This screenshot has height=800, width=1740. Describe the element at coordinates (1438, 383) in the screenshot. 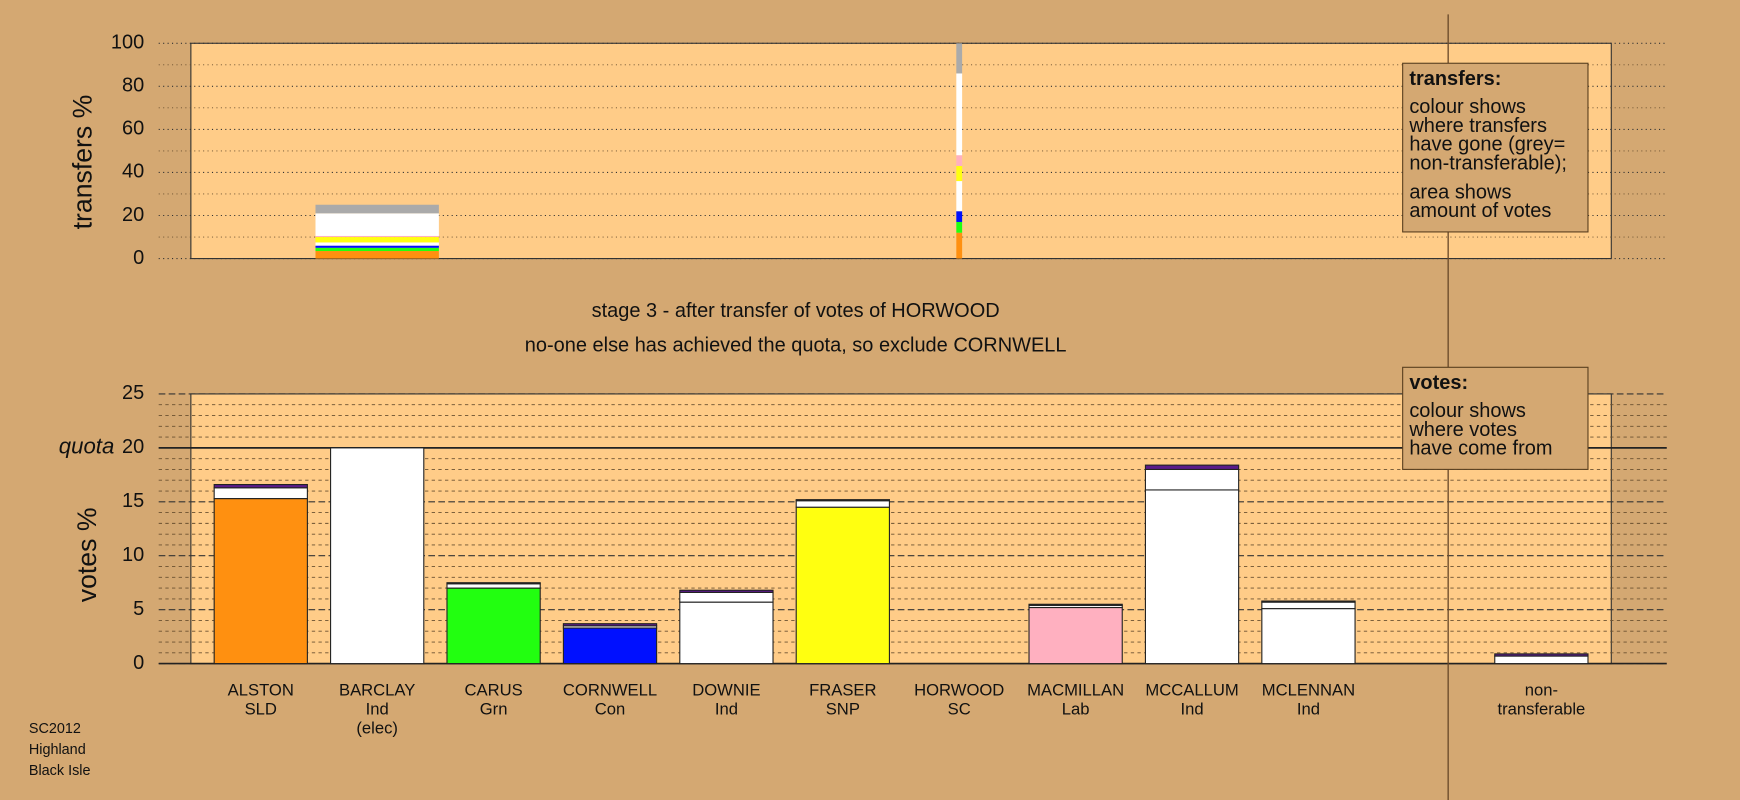

I see `legend-title: votes:` at that location.